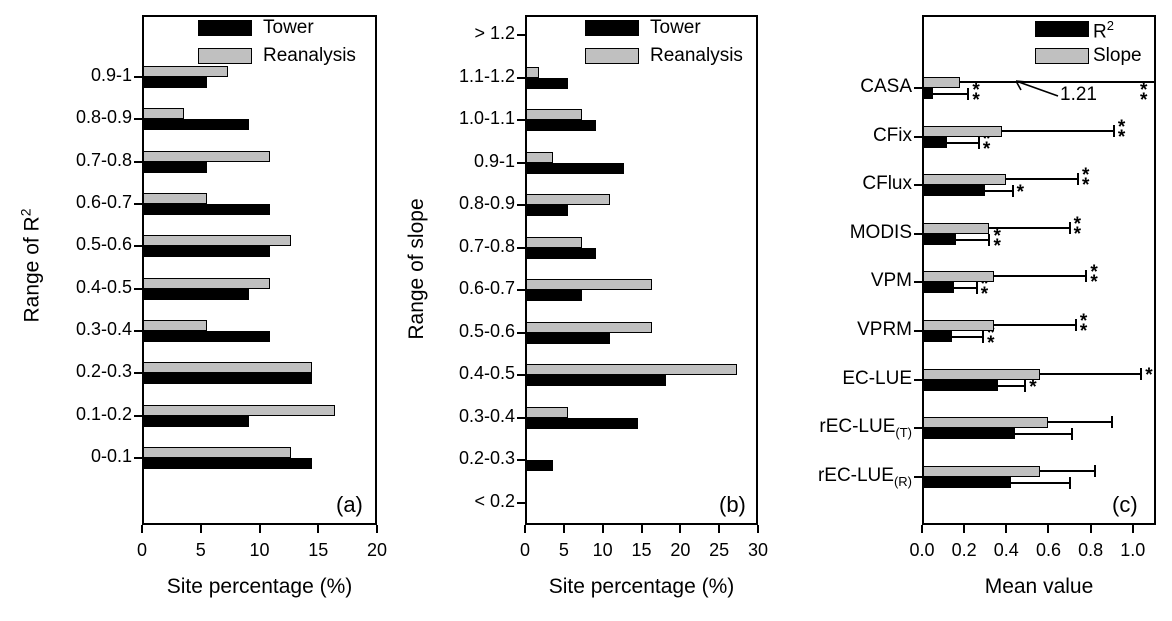  What do you see at coordinates (494, 33) in the screenshot?
I see `category-label-b-0: > 1.2` at bounding box center [494, 33].